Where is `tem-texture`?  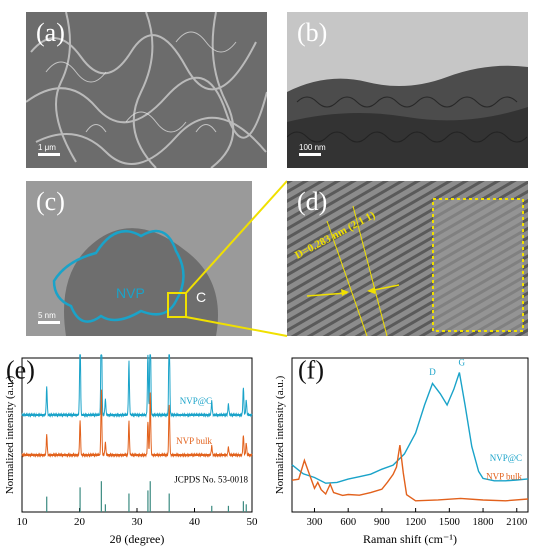
tem-texture is located at coordinates (407, 90).